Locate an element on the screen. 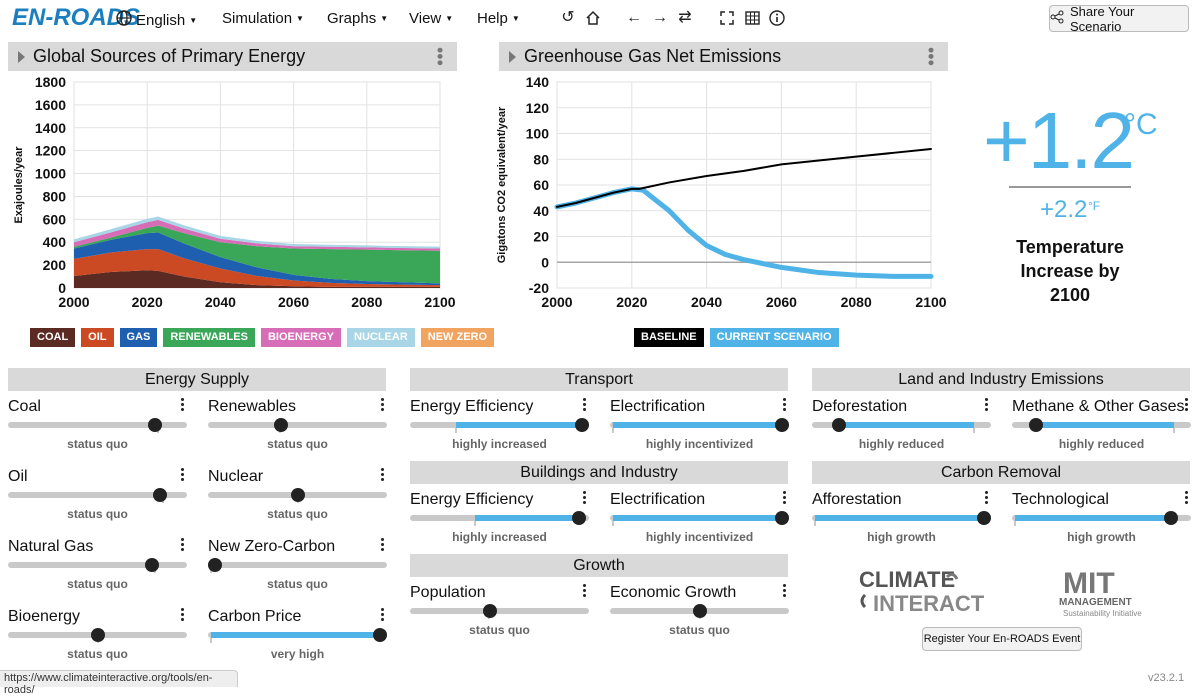 The width and height of the screenshot is (1200, 696). legend-item-coal: COAL is located at coordinates (53, 337).